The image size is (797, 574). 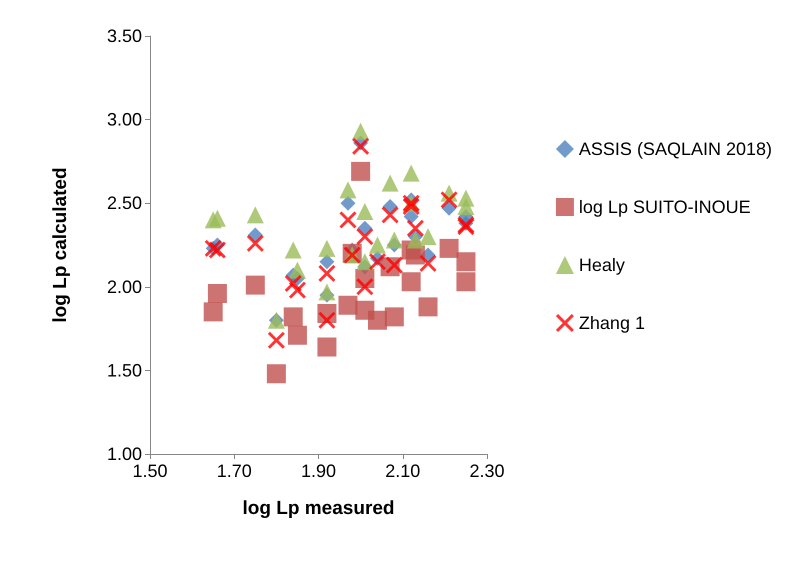 I want to click on y-tick-label: 2.00, so click(x=124, y=286).